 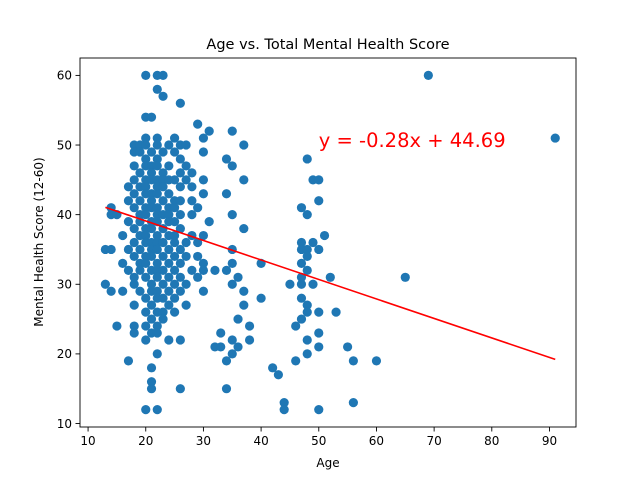 What do you see at coordinates (64, 354) in the screenshot?
I see `y-tick-label: 20` at bounding box center [64, 354].